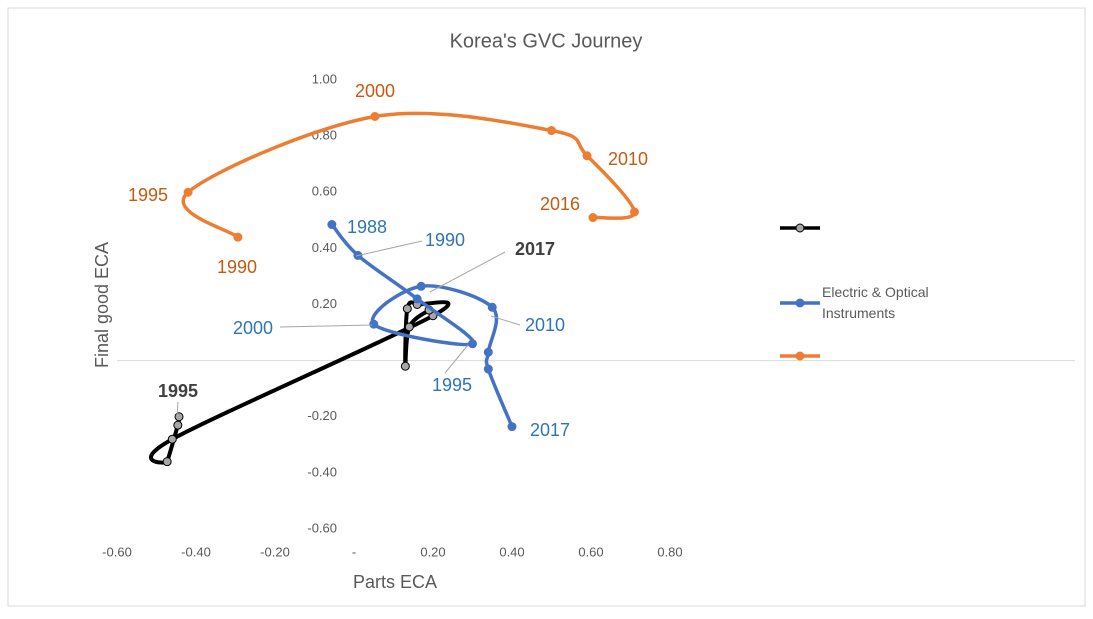  I want to click on y-tick-label: 0.60, so click(324, 191).